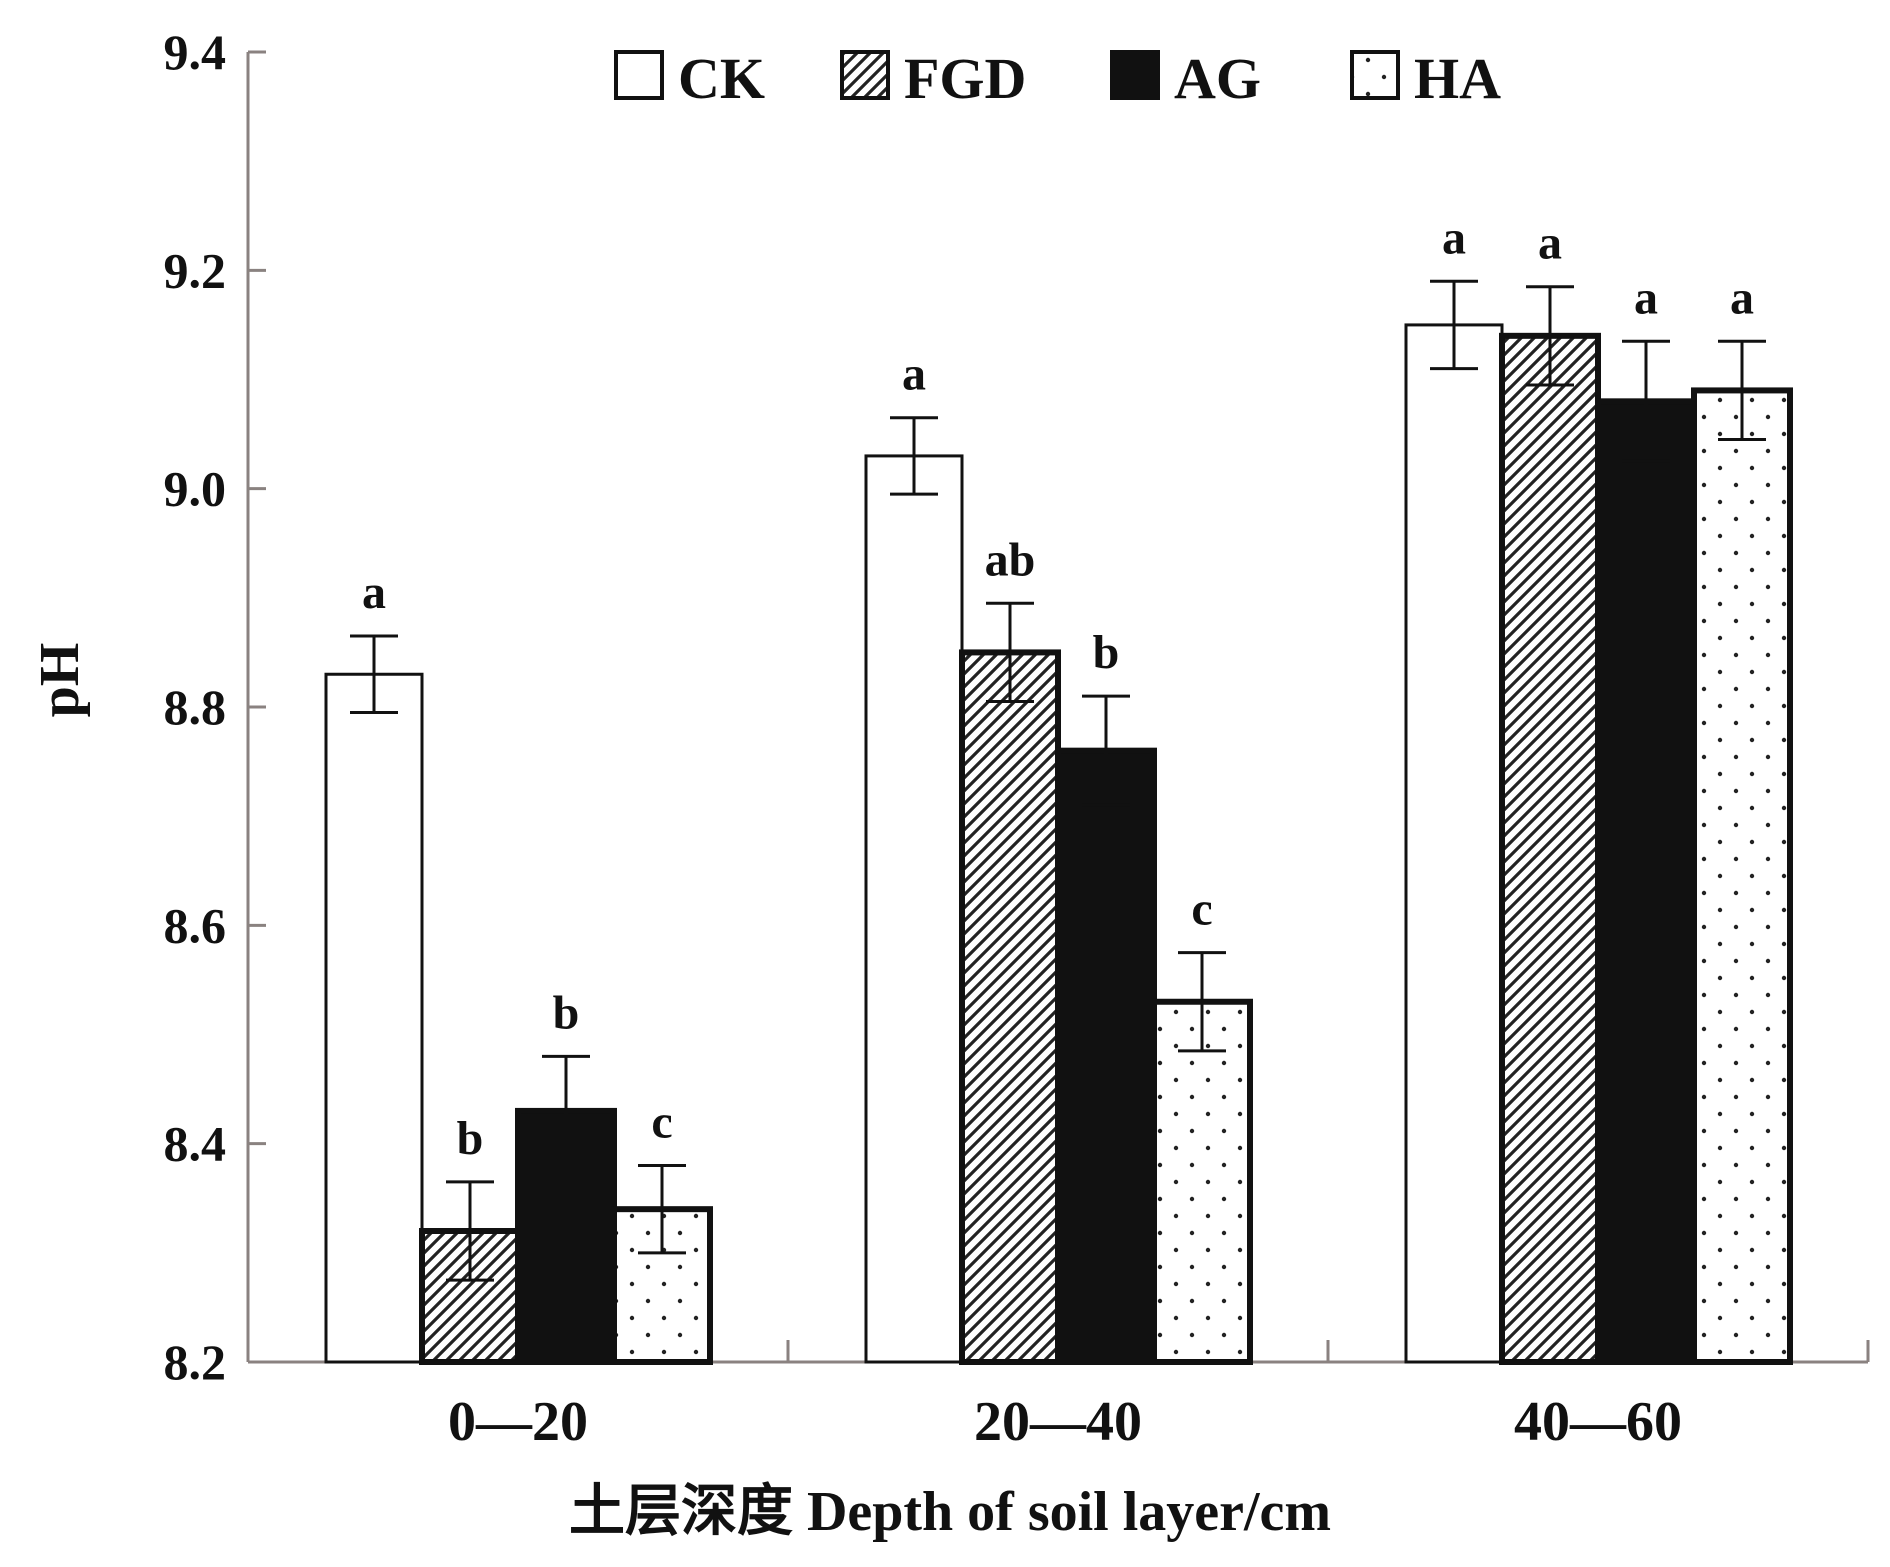 The image size is (1890, 1567). What do you see at coordinates (721, 78) in the screenshot?
I see `legend-label-ck: CK` at bounding box center [721, 78].